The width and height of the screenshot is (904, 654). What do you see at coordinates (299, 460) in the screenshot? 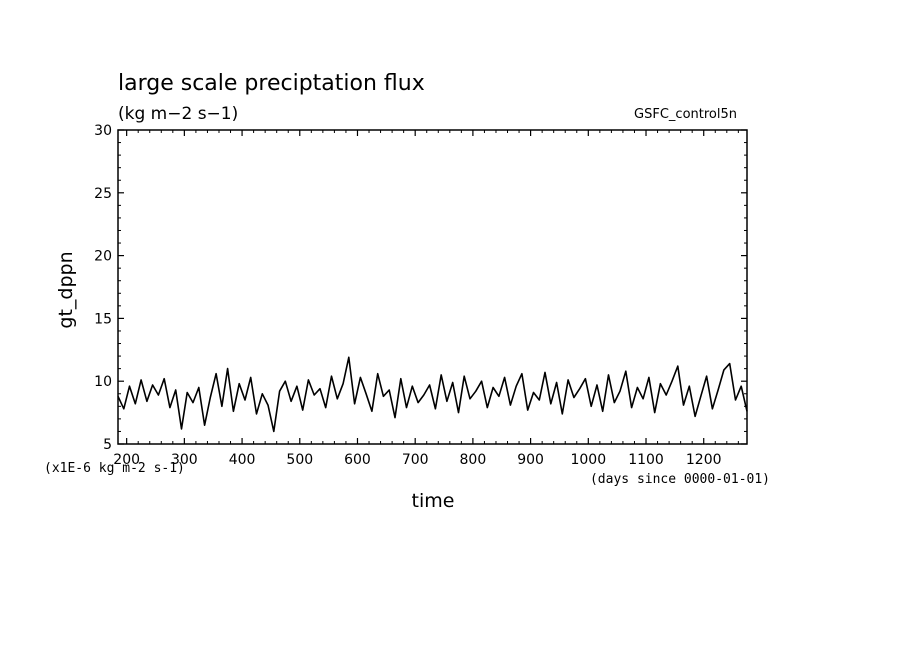
I see `x-tick-label: 500` at bounding box center [299, 460].